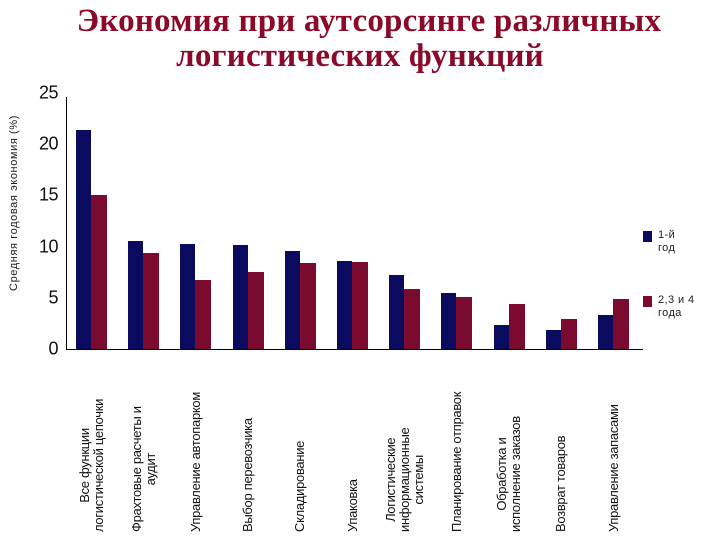 The width and height of the screenshot is (720, 540). I want to click on x-category-label: Управление автопарком, so click(195, 462).